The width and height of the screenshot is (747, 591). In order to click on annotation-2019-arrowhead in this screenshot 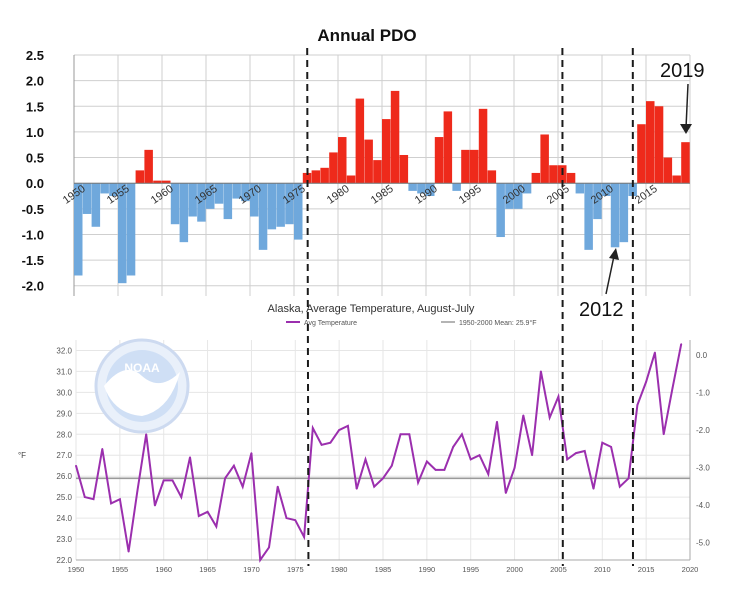, I will do `click(686, 129)`.